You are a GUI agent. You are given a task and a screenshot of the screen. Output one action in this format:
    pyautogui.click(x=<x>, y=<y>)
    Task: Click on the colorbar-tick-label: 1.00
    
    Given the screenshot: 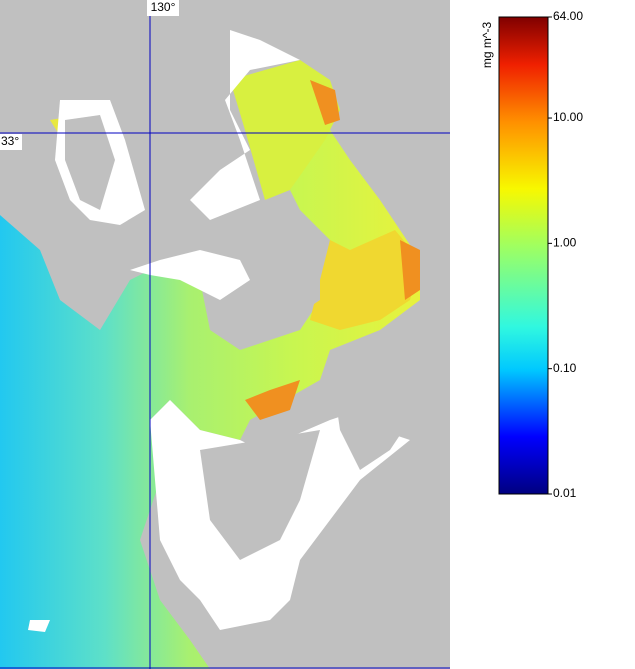 What is the action you would take?
    pyautogui.click(x=565, y=243)
    